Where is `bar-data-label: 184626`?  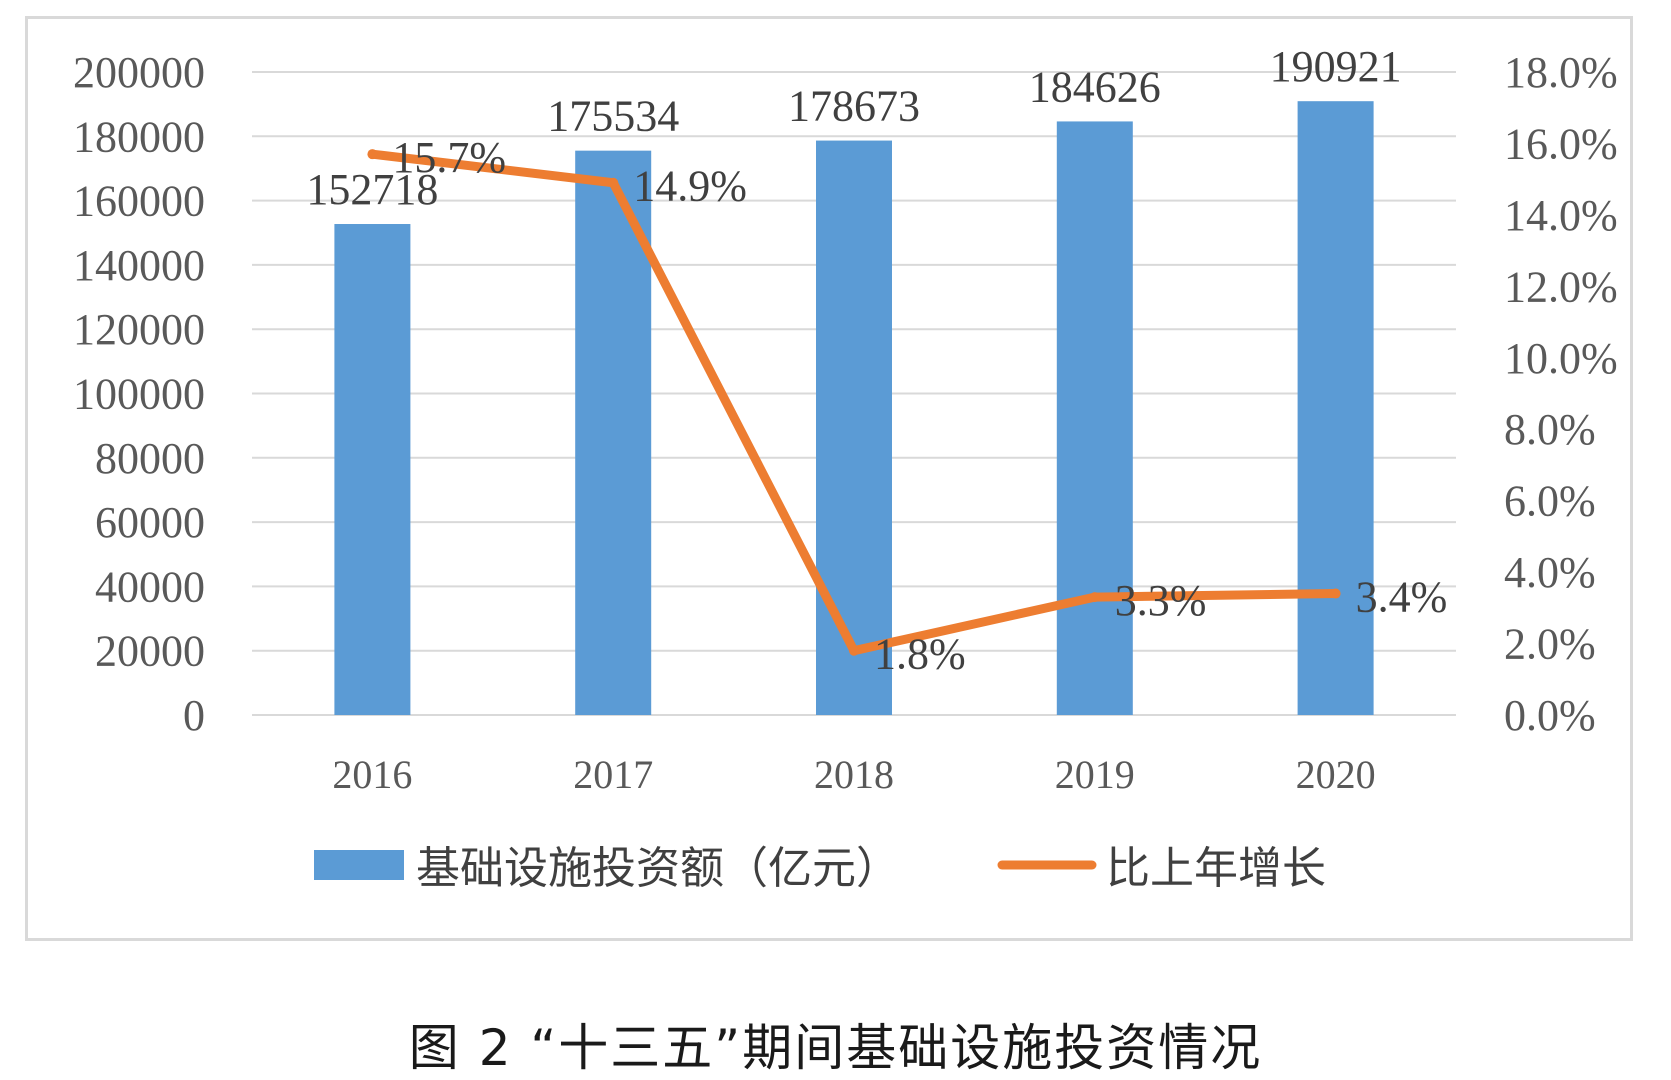 bar-data-label: 184626 is located at coordinates (1095, 86).